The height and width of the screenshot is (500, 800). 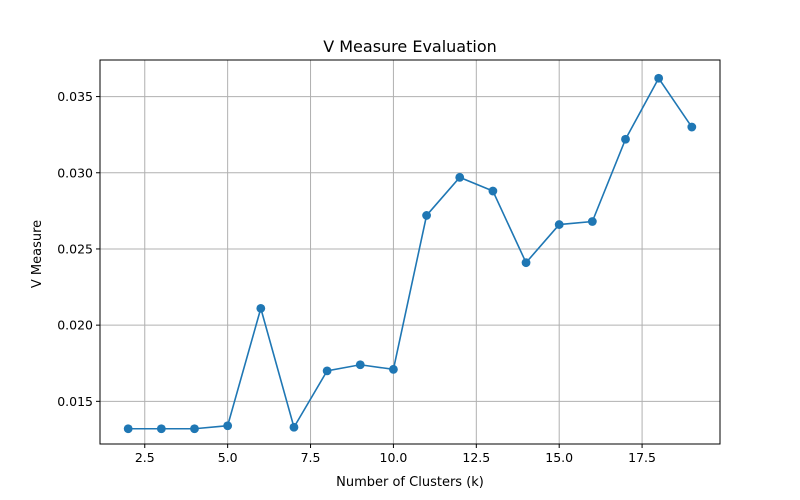 What do you see at coordinates (145, 457) in the screenshot?
I see `x-tick-label: 2.5` at bounding box center [145, 457].